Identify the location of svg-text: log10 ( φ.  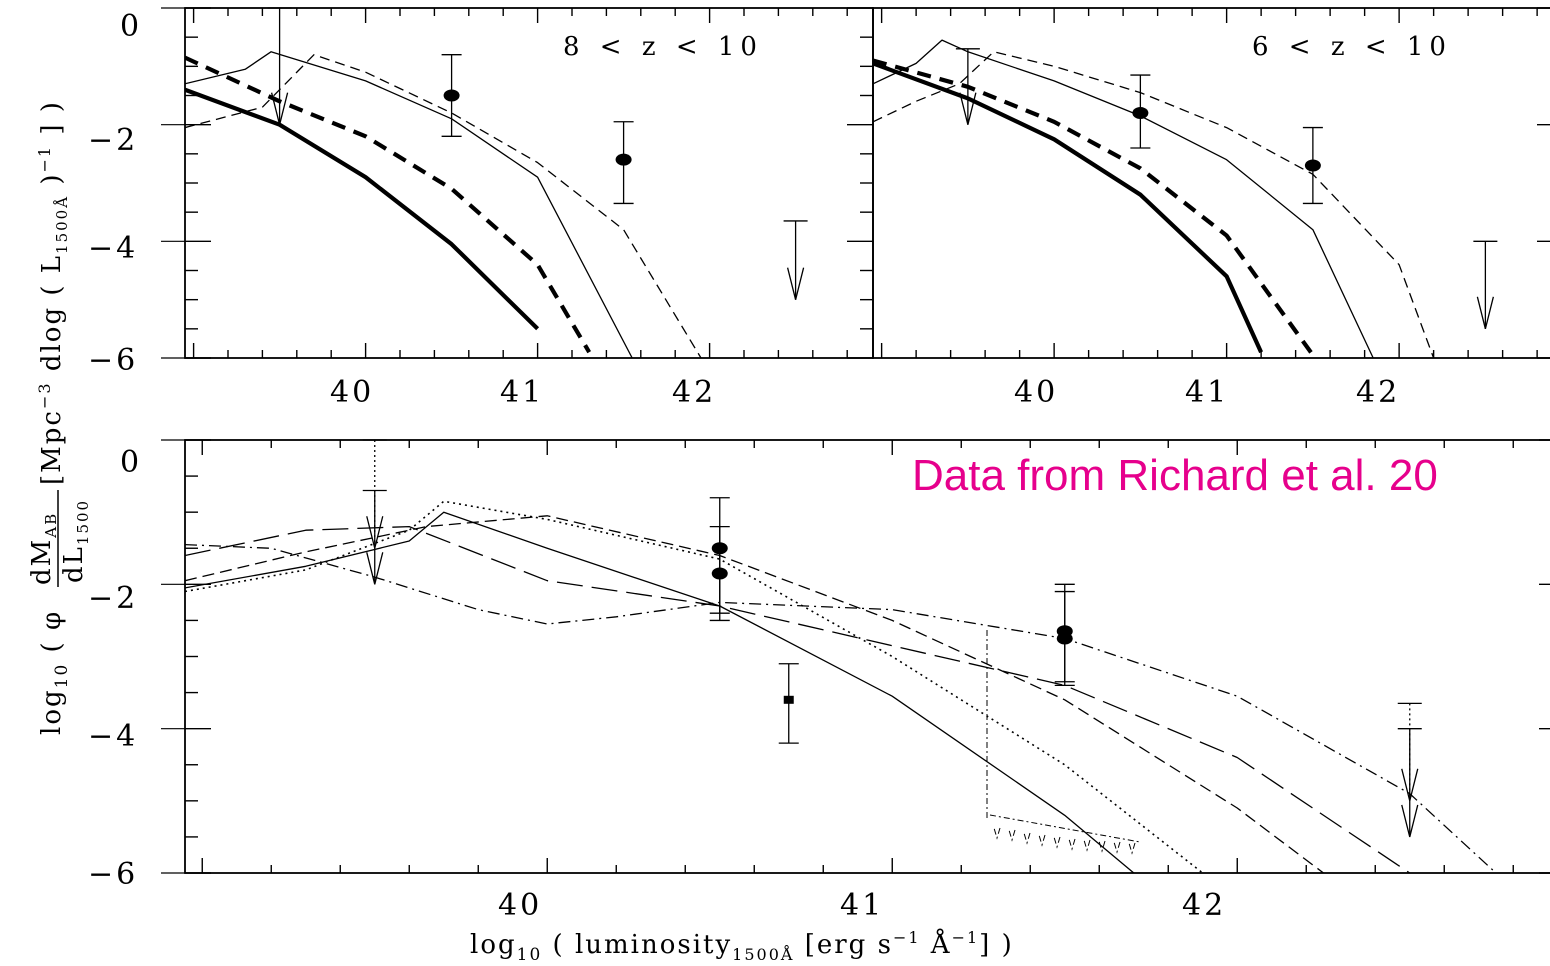
(54, 672).